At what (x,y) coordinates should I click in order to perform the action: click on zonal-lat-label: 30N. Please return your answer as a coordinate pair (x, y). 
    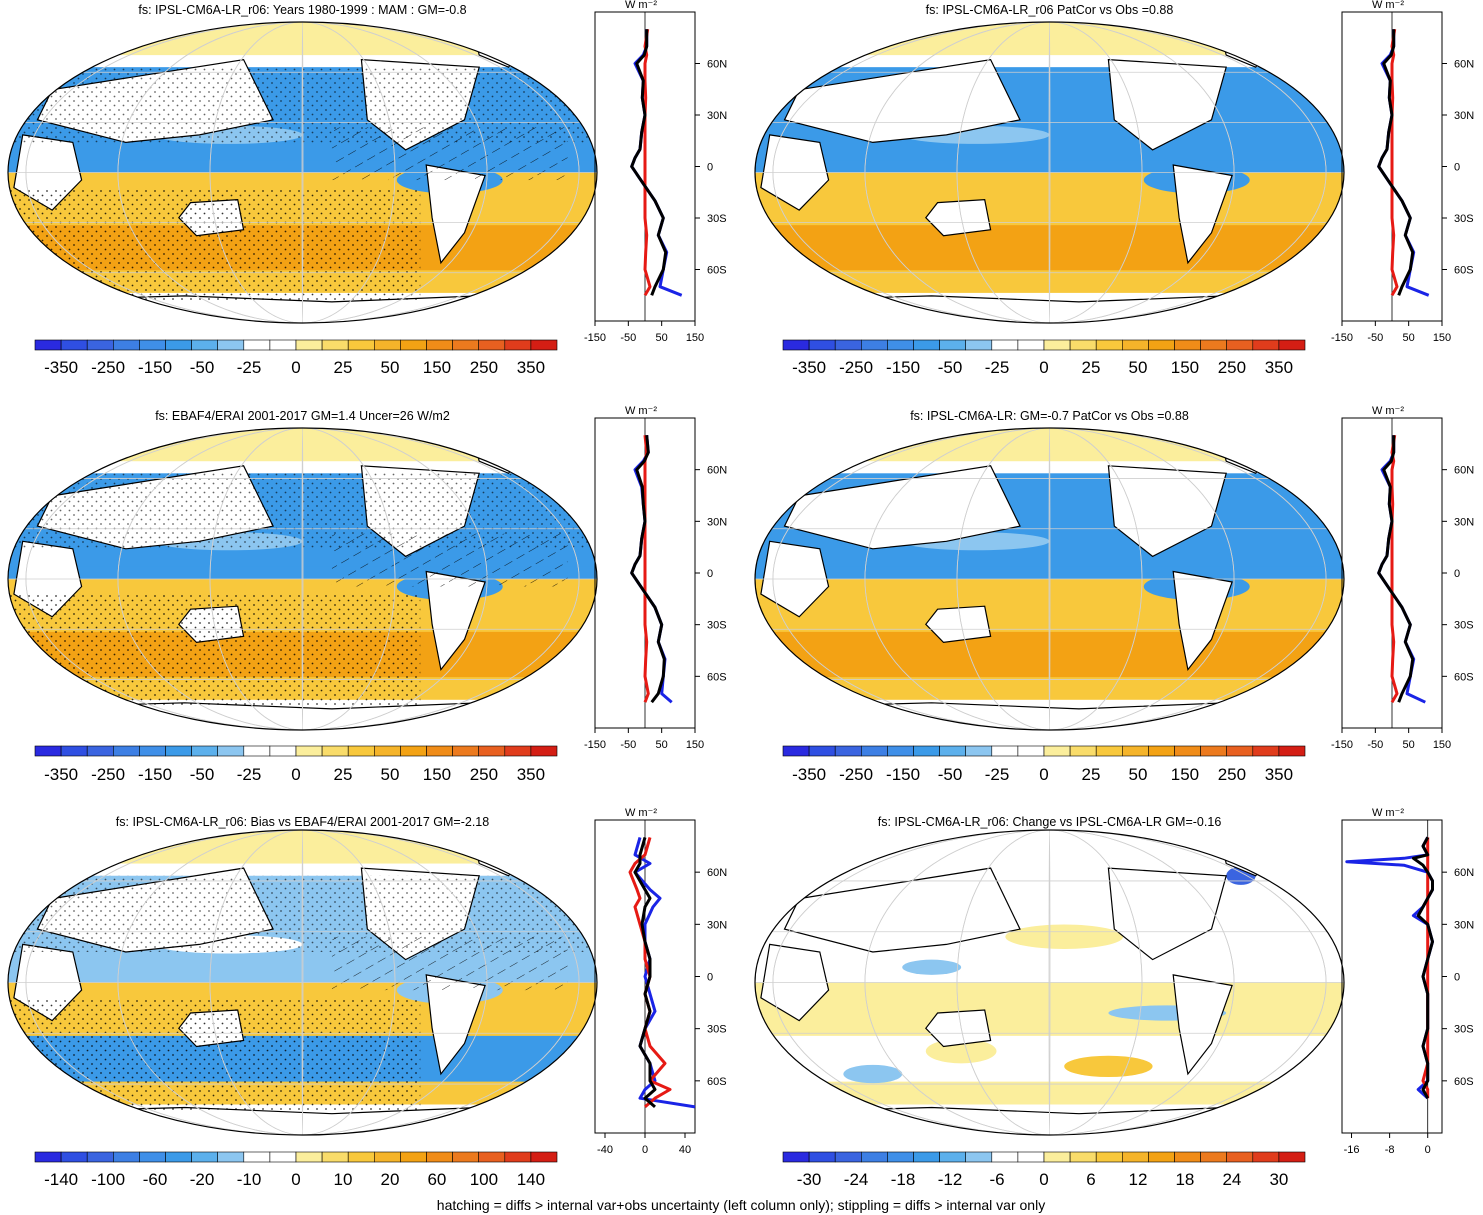
    Looking at the image, I should click on (1464, 925).